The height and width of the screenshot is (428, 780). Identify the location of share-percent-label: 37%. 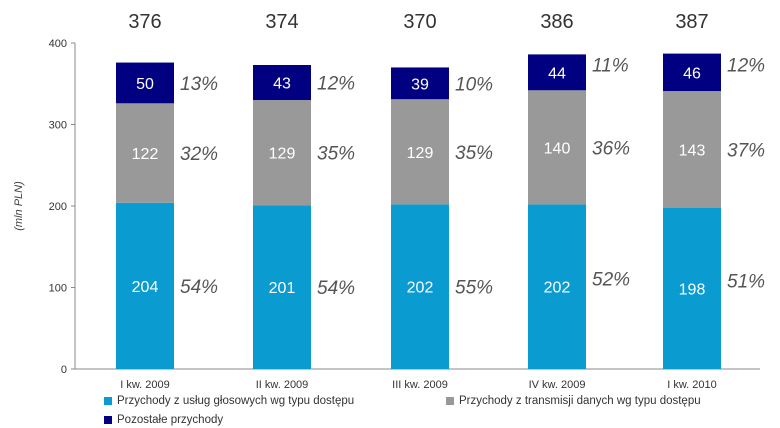
(746, 150).